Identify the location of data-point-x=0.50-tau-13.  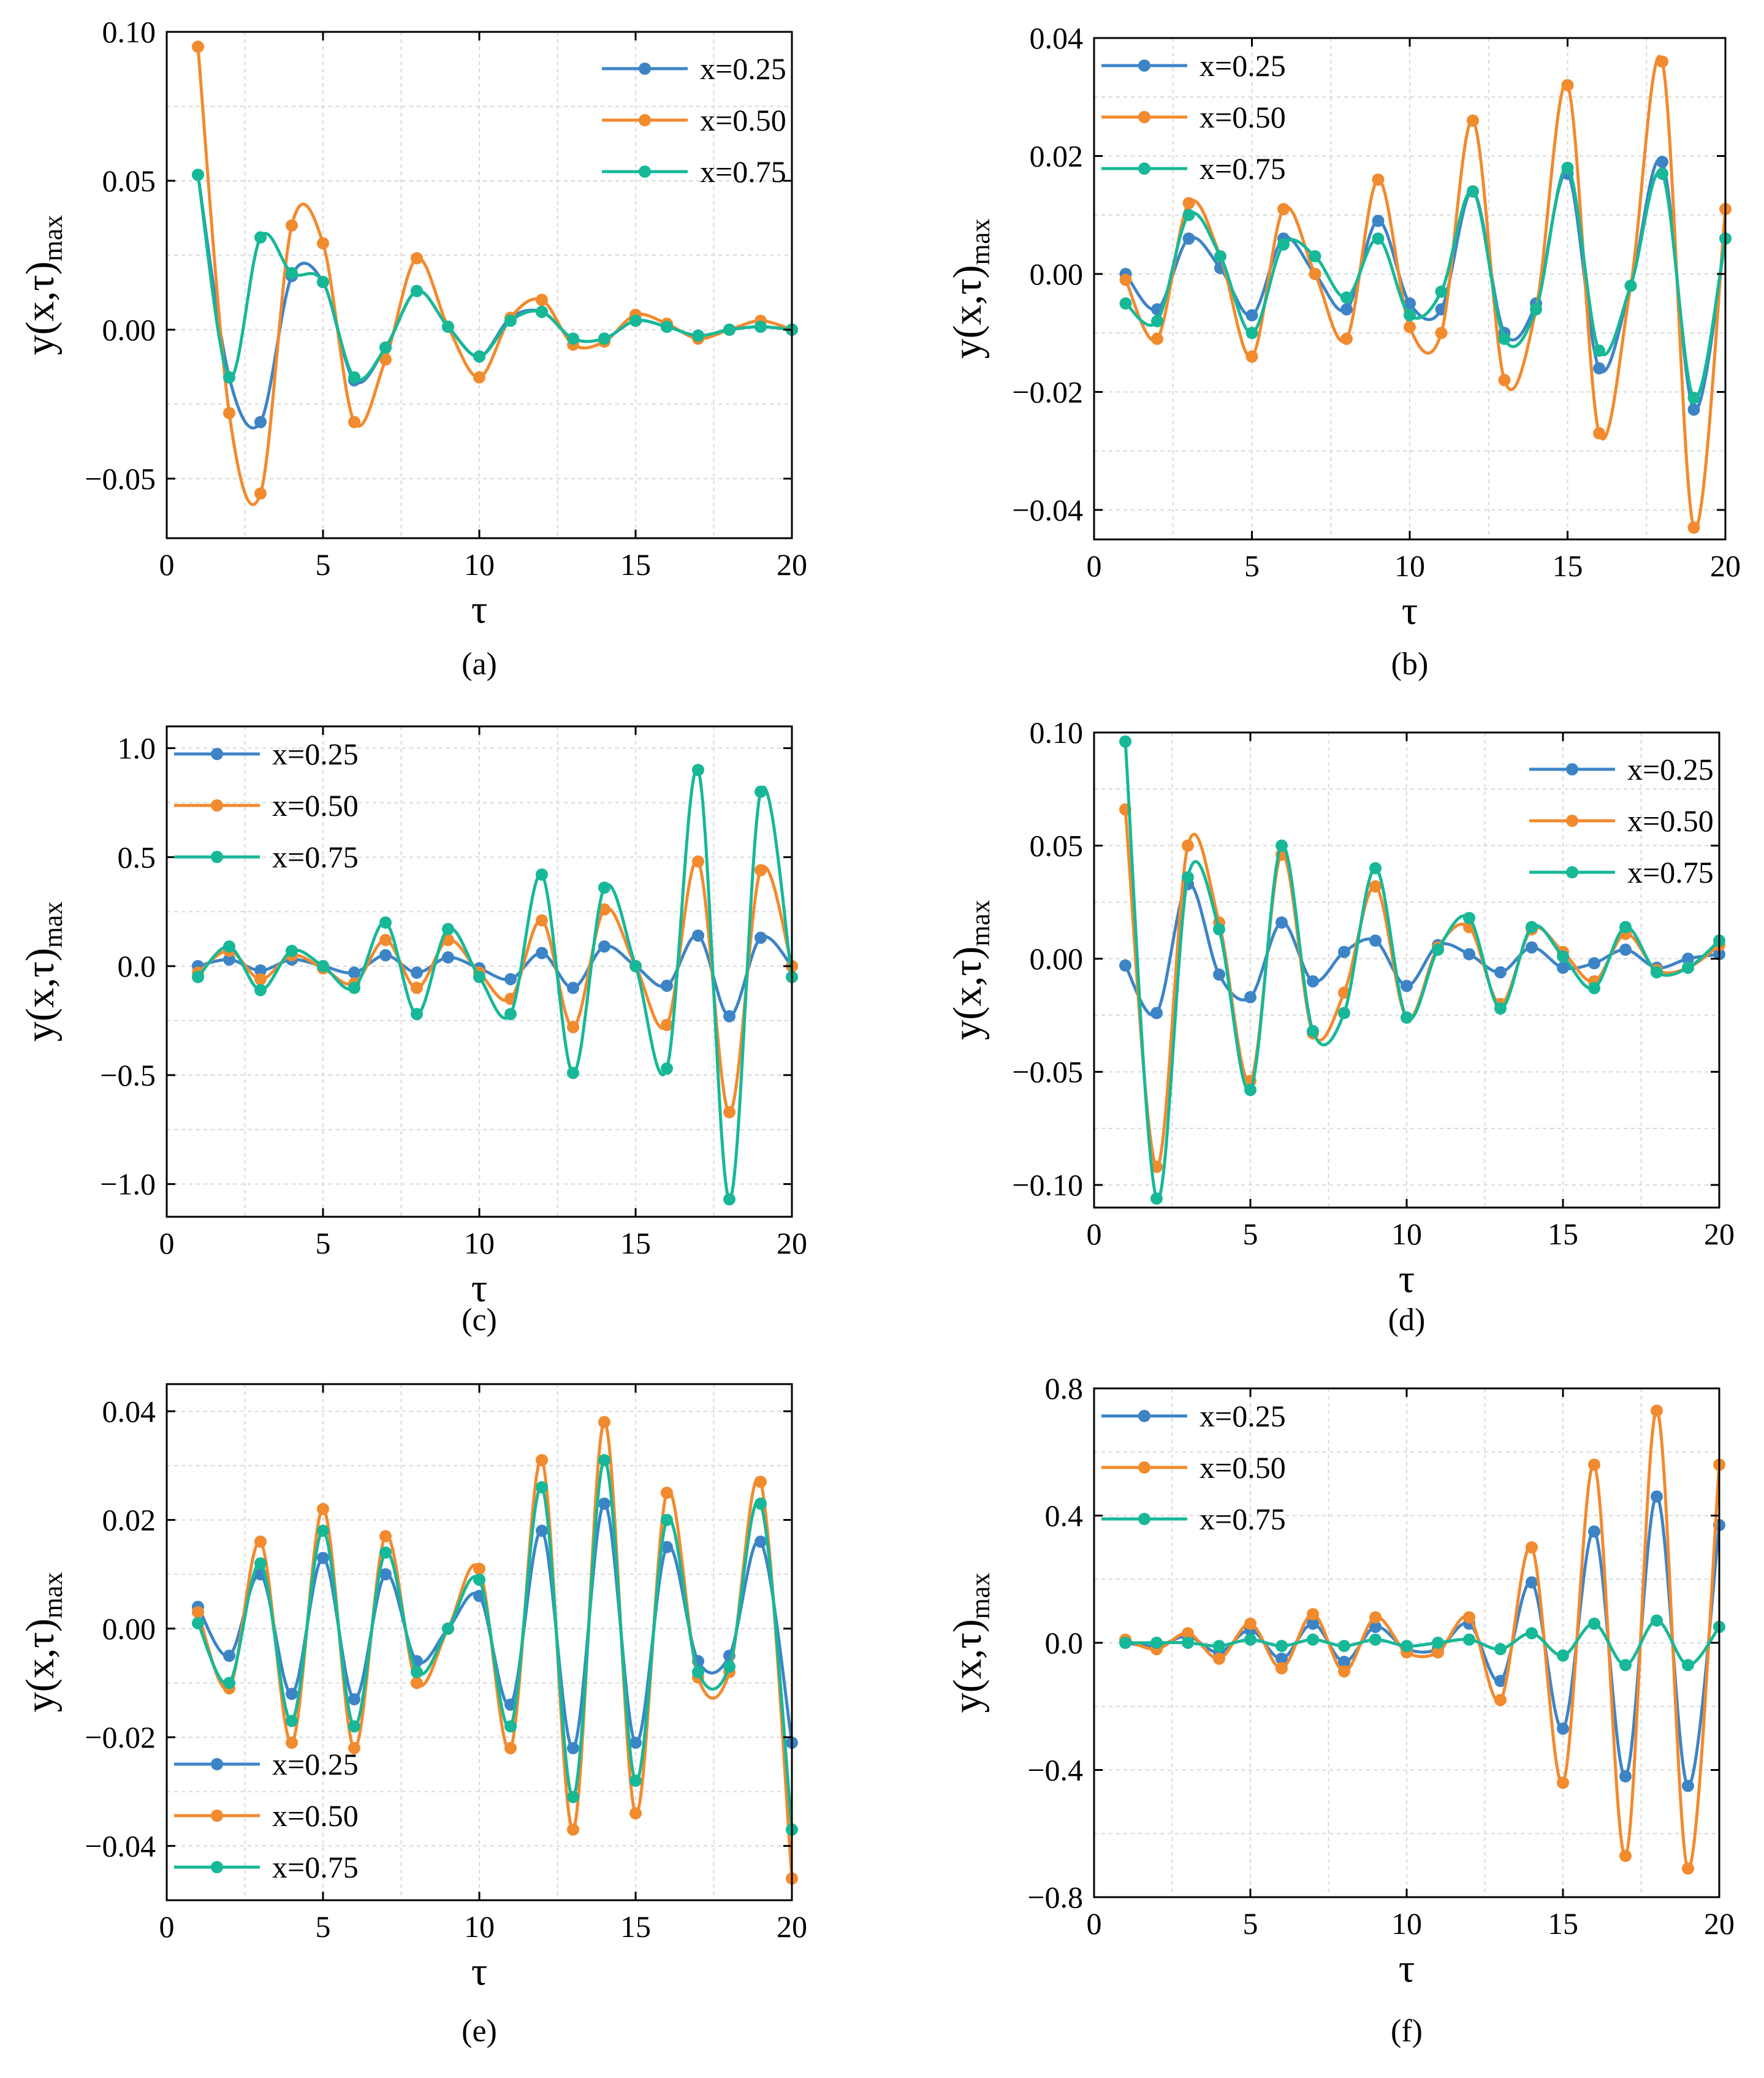
(573, 1829).